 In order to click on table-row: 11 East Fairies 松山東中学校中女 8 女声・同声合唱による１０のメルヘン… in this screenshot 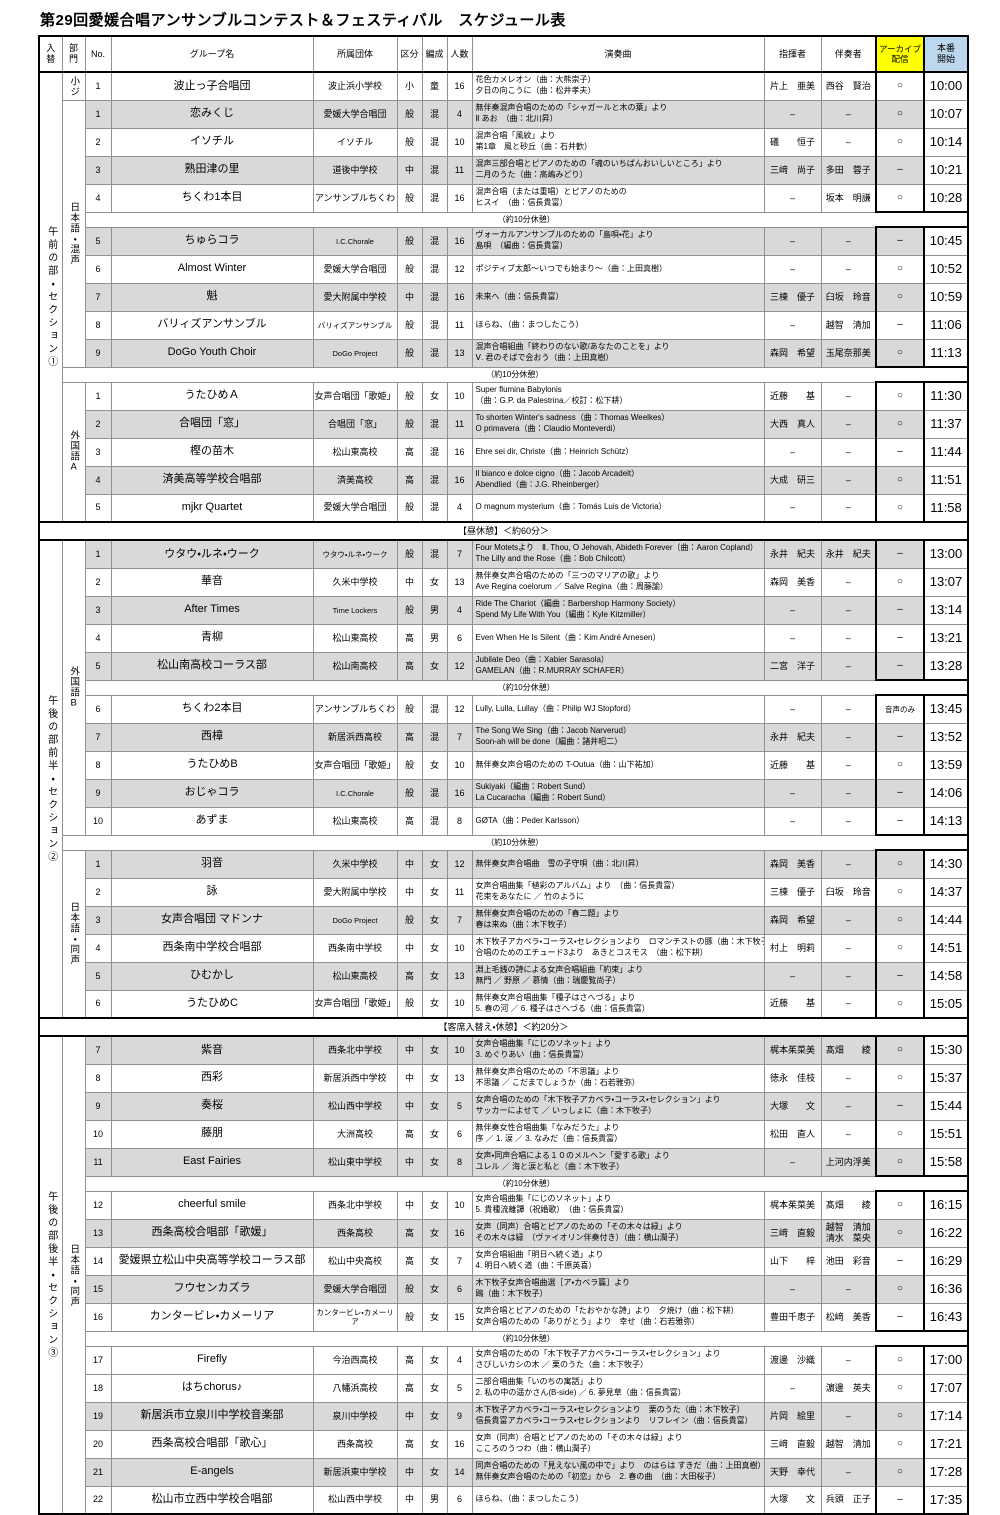, I will do `click(504, 1162)`.